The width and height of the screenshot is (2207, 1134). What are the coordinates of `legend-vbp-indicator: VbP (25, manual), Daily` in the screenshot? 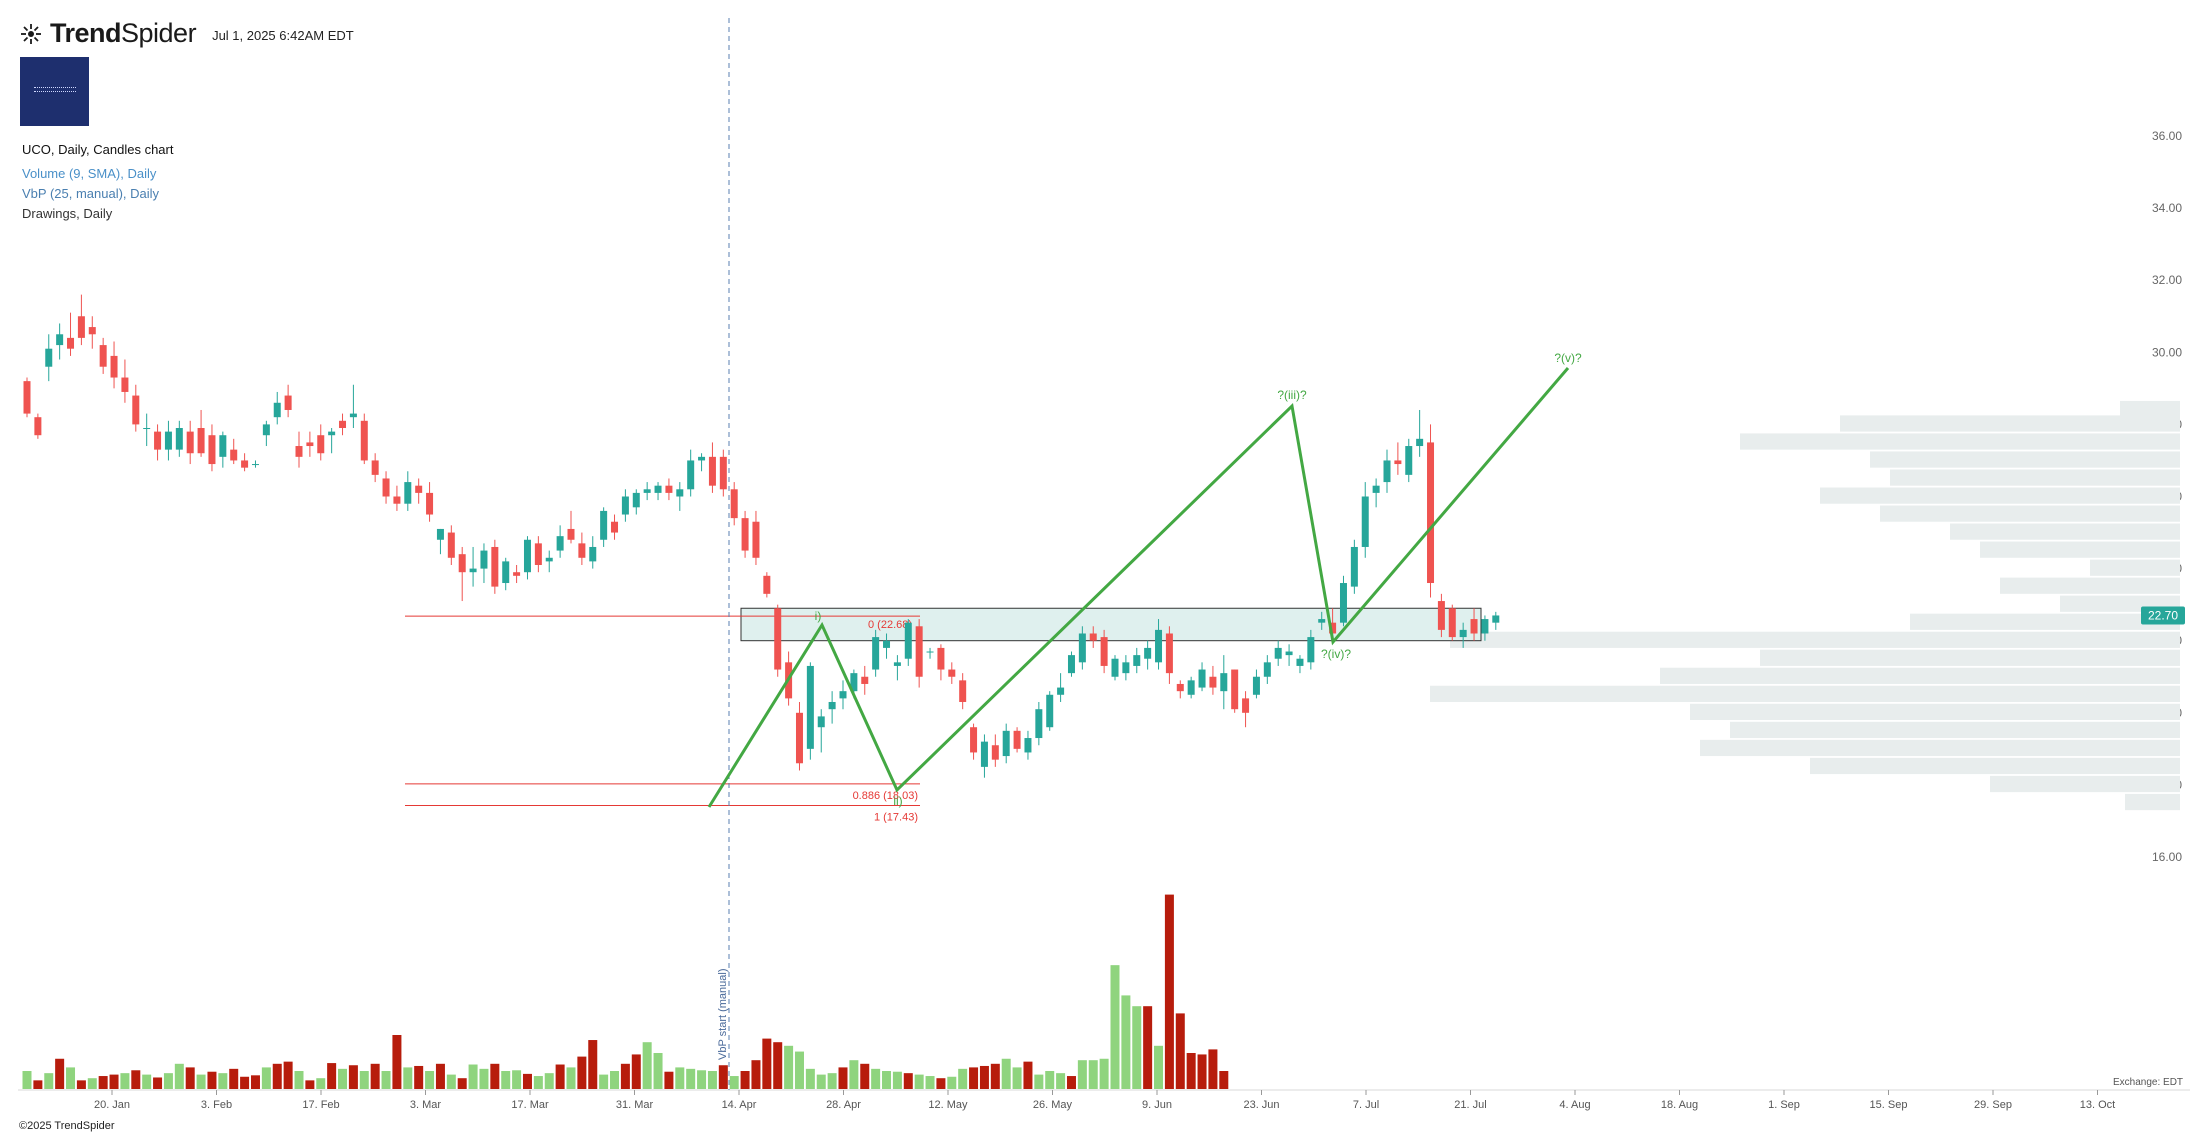 It's located at (91, 193).